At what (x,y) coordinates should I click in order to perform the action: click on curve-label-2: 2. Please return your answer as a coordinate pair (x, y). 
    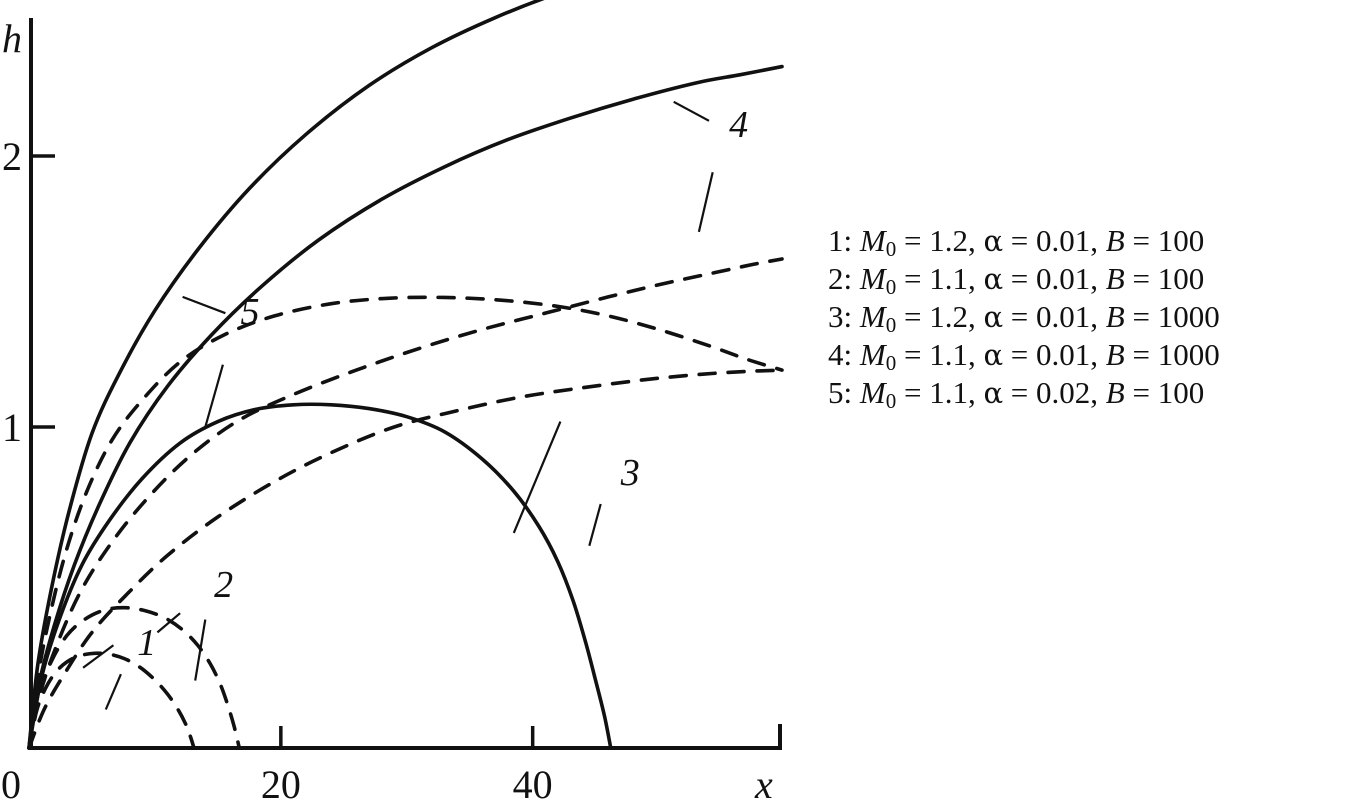
    Looking at the image, I should click on (223, 585).